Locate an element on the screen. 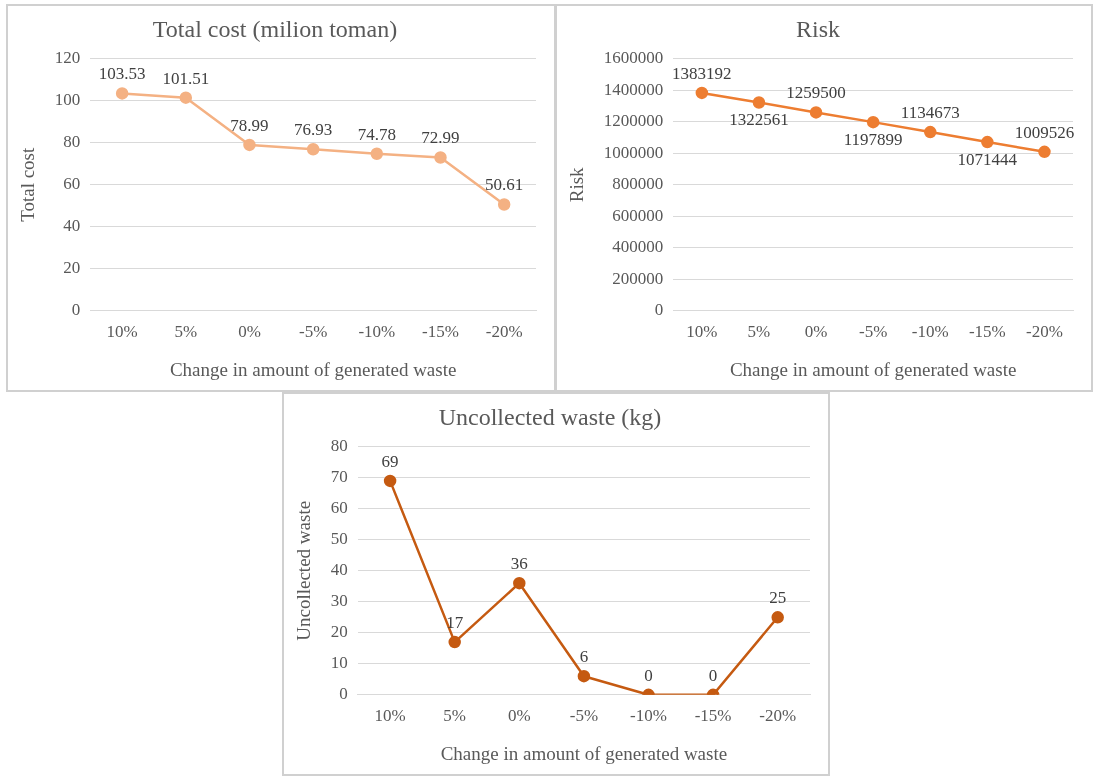  data-label: 36 is located at coordinates (519, 564).